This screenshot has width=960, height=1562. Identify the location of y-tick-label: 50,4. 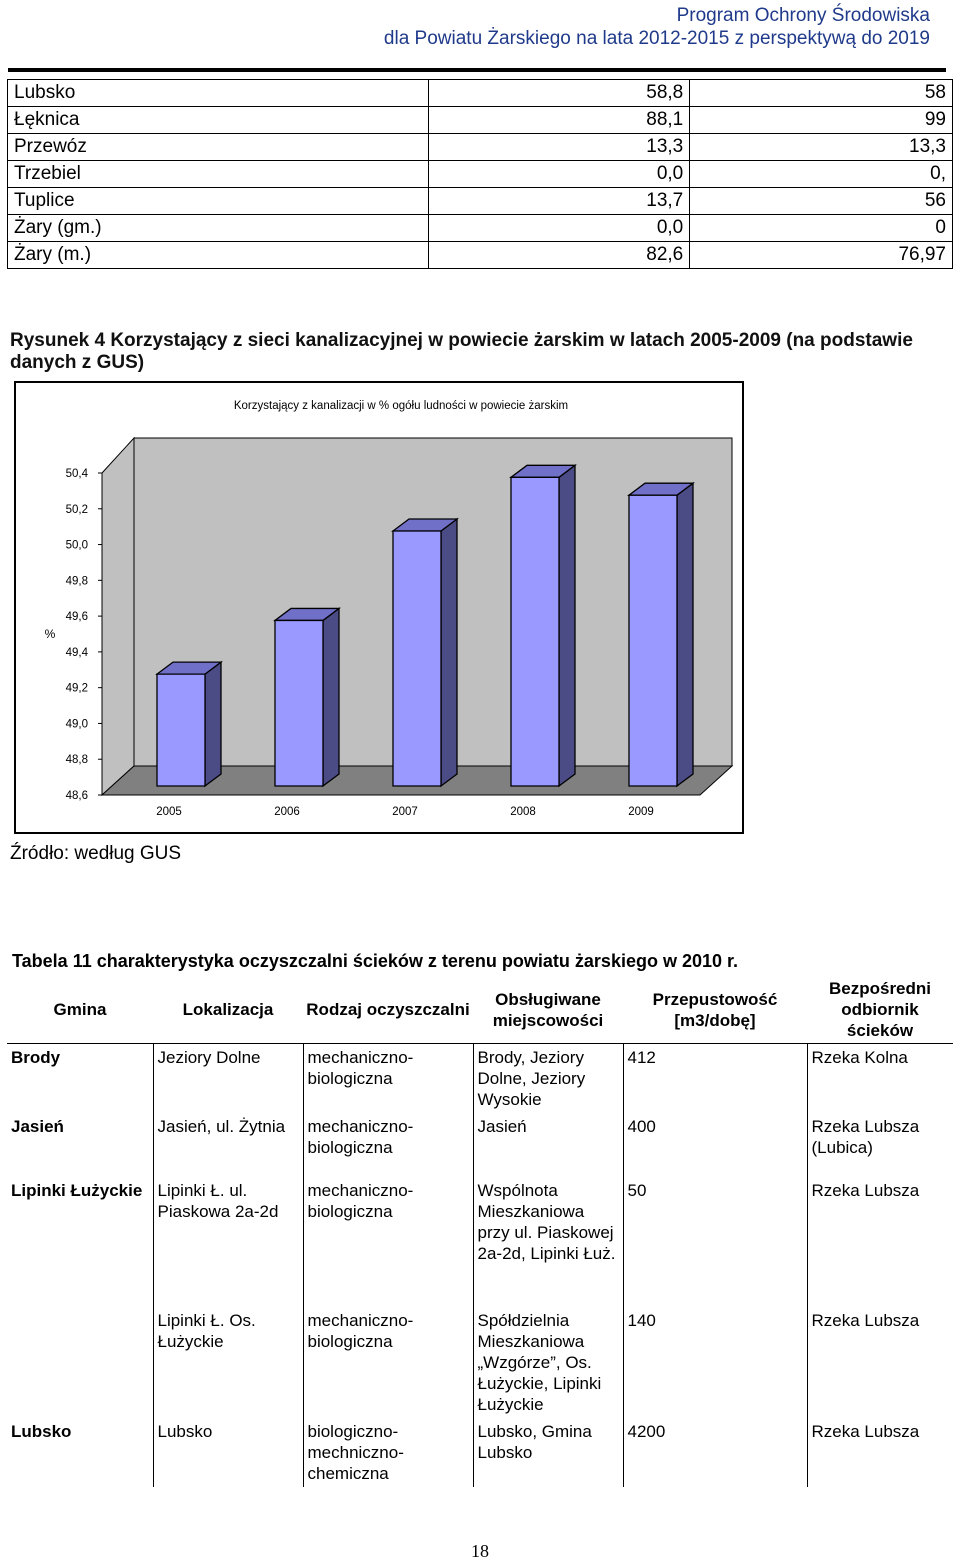
(77, 474).